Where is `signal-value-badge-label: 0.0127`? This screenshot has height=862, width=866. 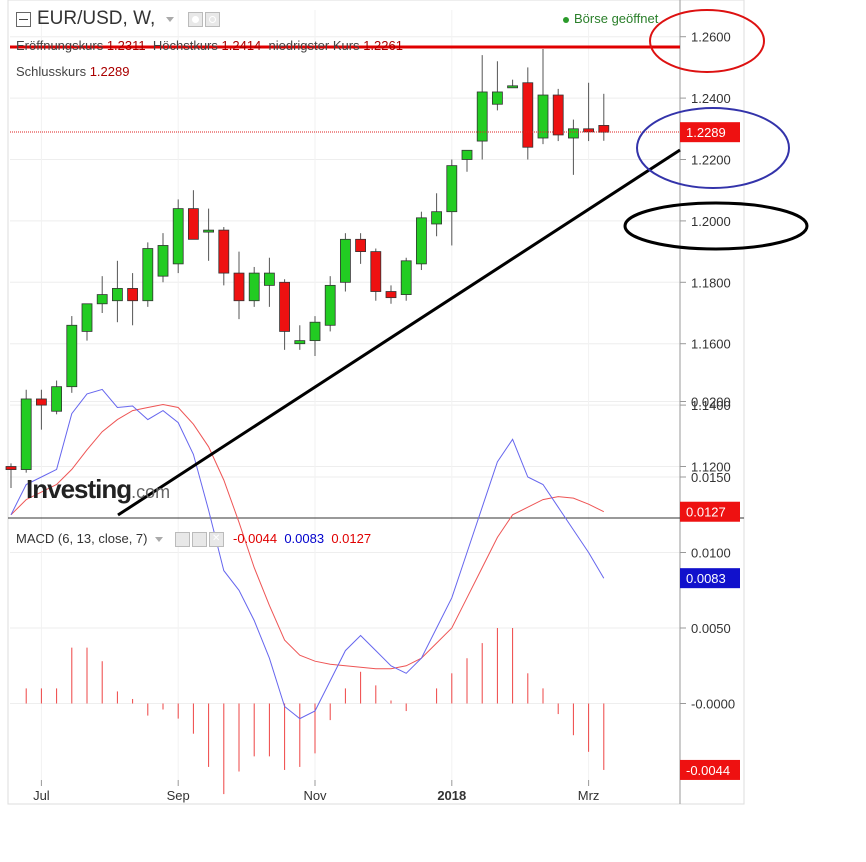 signal-value-badge-label: 0.0127 is located at coordinates (706, 512).